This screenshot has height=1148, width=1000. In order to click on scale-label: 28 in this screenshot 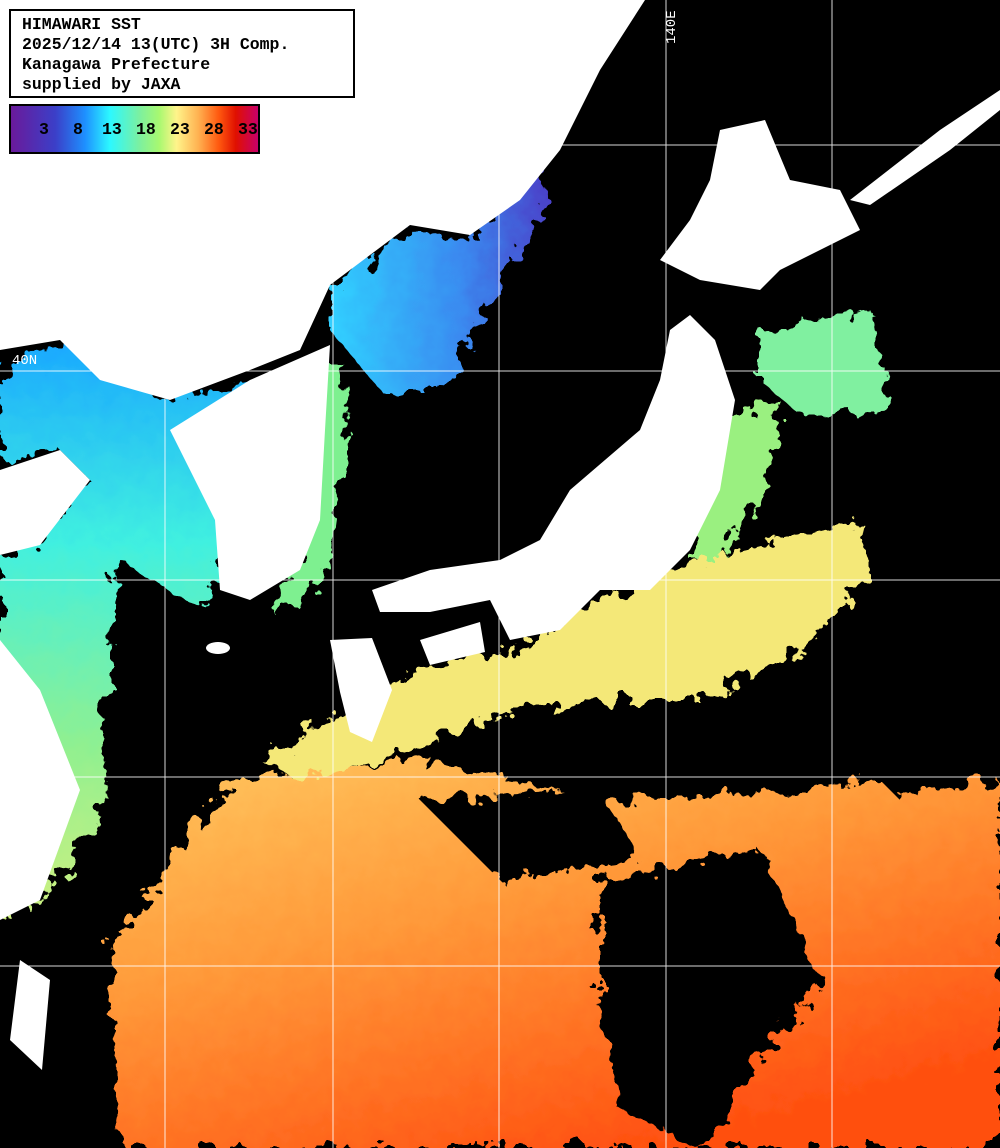, I will do `click(214, 129)`.